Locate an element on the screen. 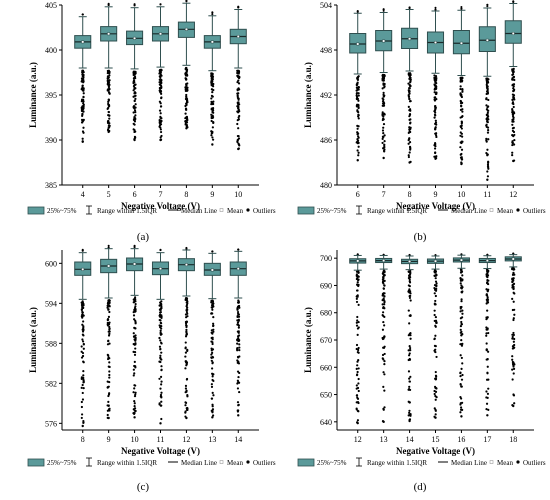  x-axis-title: Negative Voltage (V) is located at coordinates (160, 451).